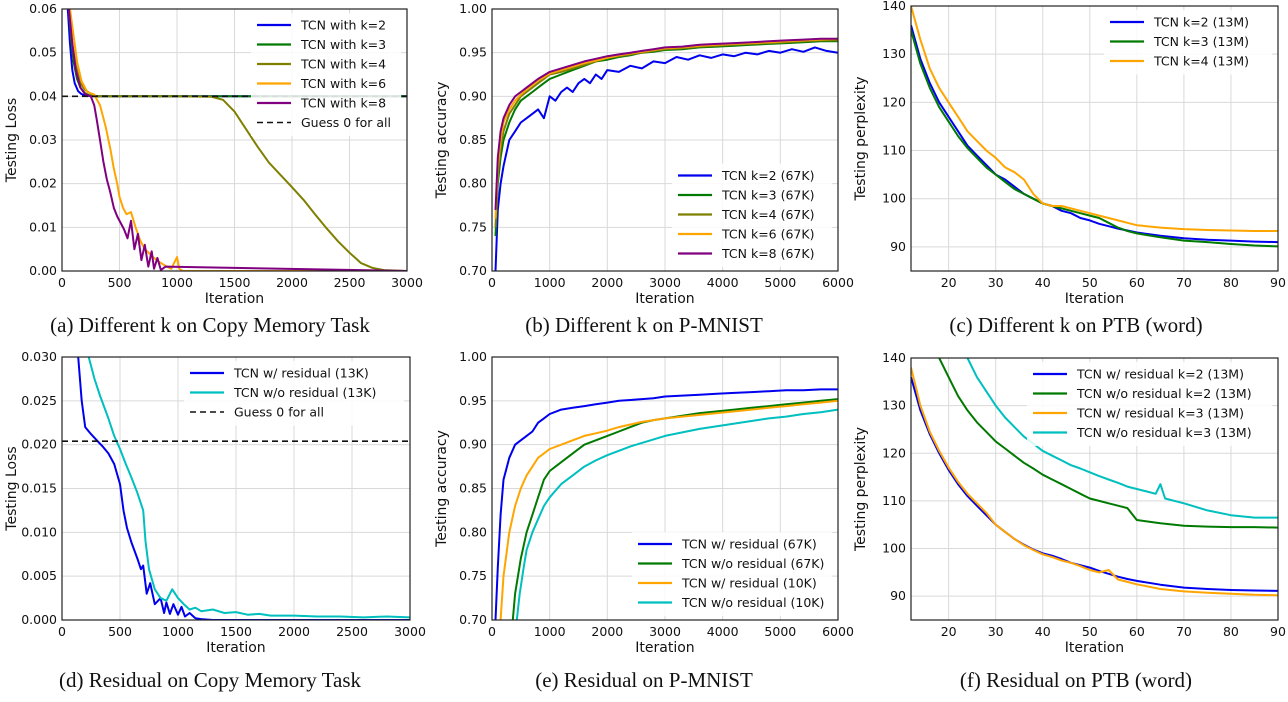 This screenshot has width=1288, height=702. Describe the element at coordinates (767, 175) in the screenshot. I see `legend-label: TCN k=2 (67K)` at that location.